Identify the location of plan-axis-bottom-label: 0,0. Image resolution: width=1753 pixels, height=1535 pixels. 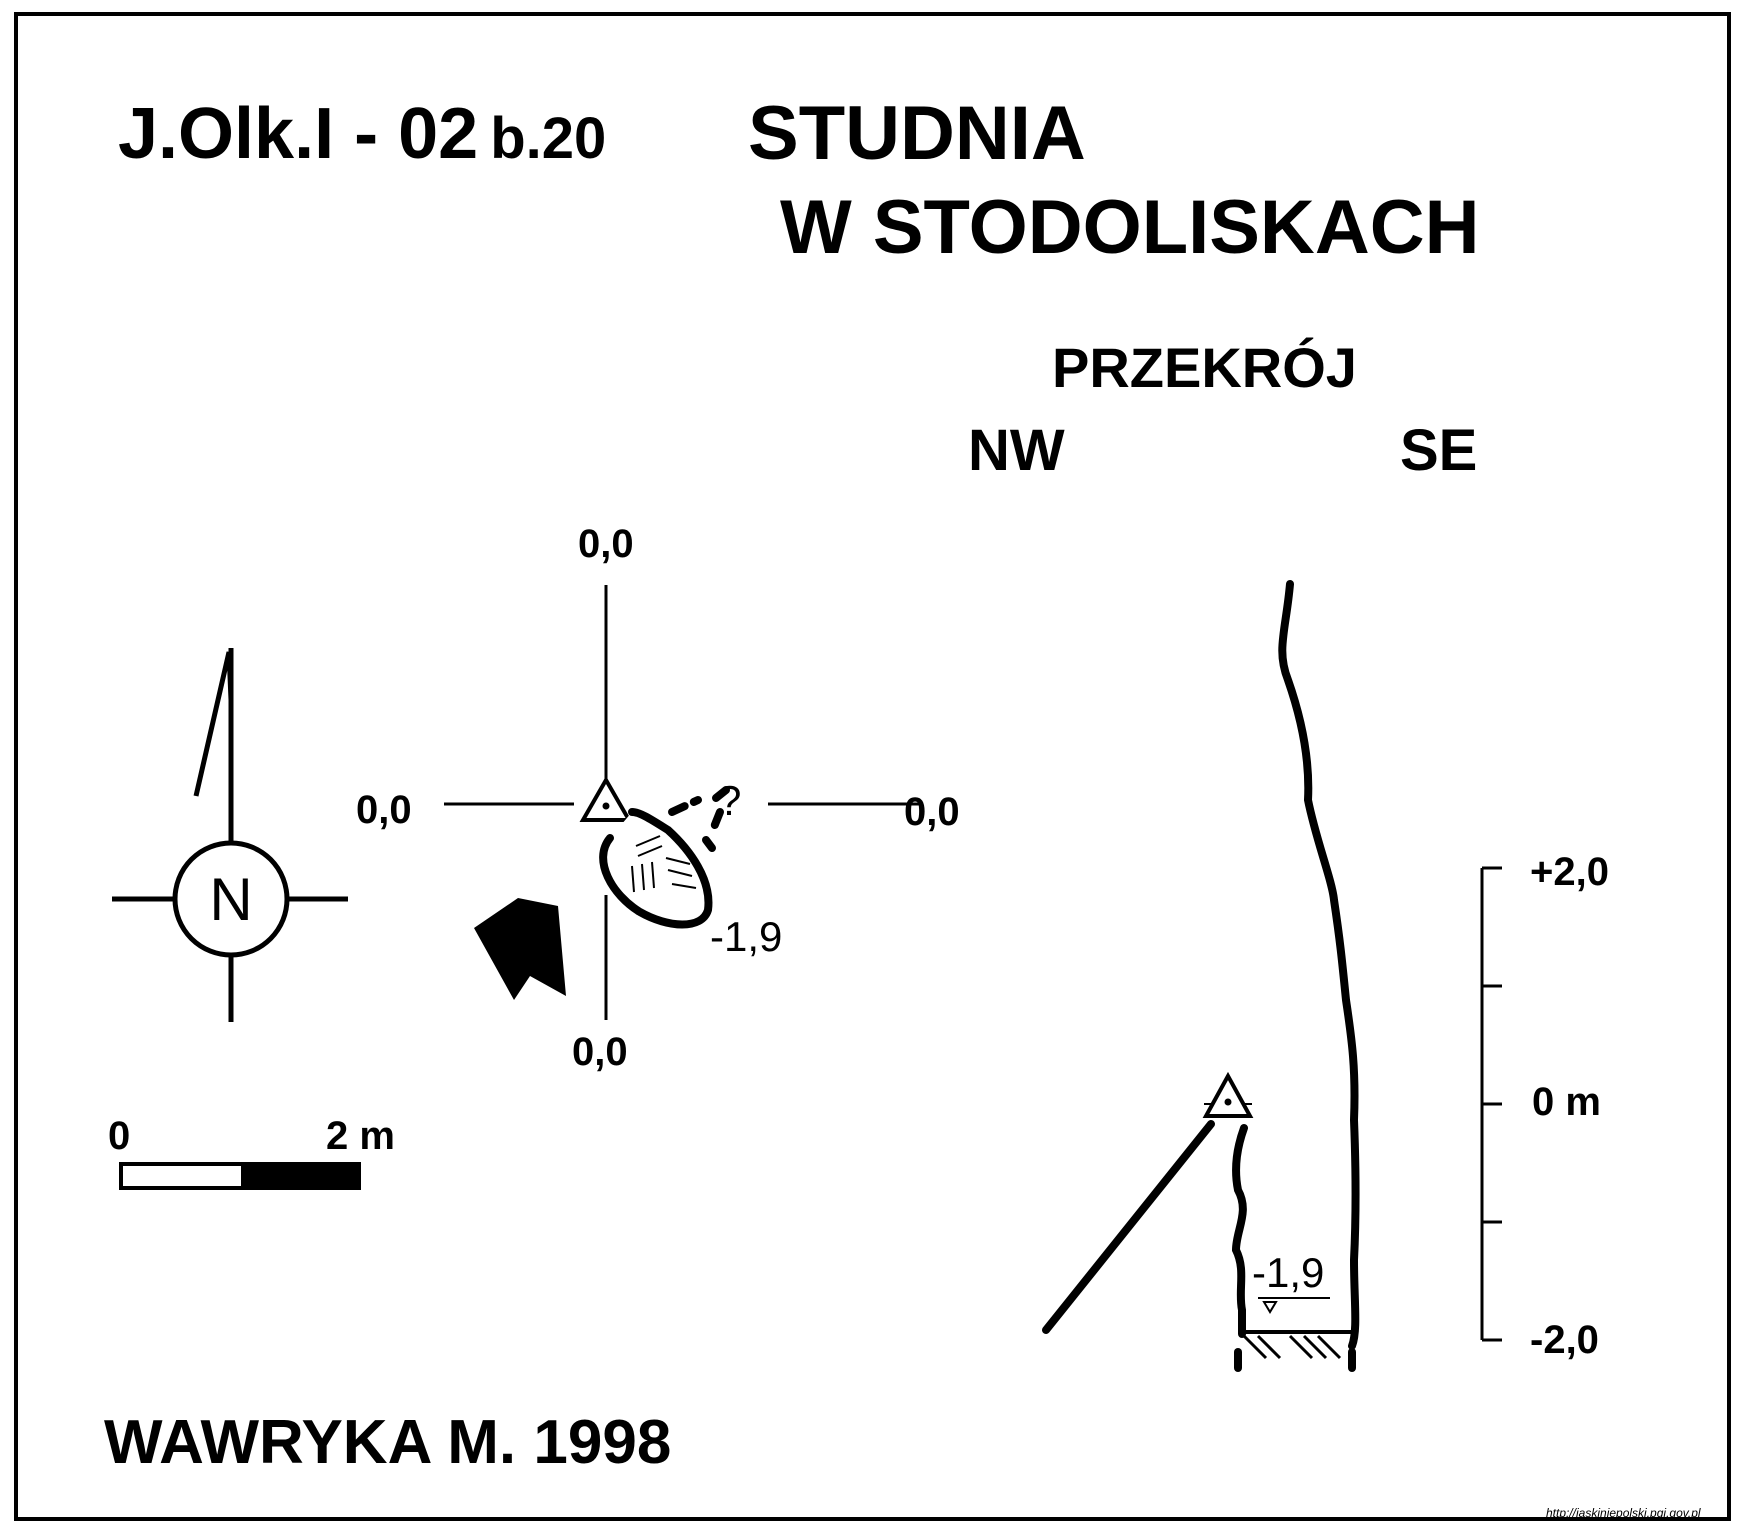
(600, 1052).